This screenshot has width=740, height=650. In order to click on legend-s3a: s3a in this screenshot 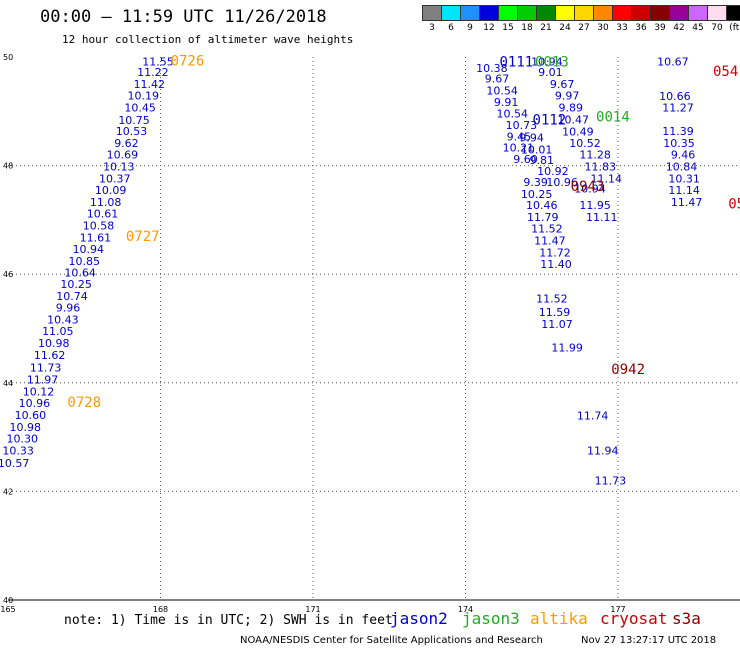, I will do `click(686, 618)`.